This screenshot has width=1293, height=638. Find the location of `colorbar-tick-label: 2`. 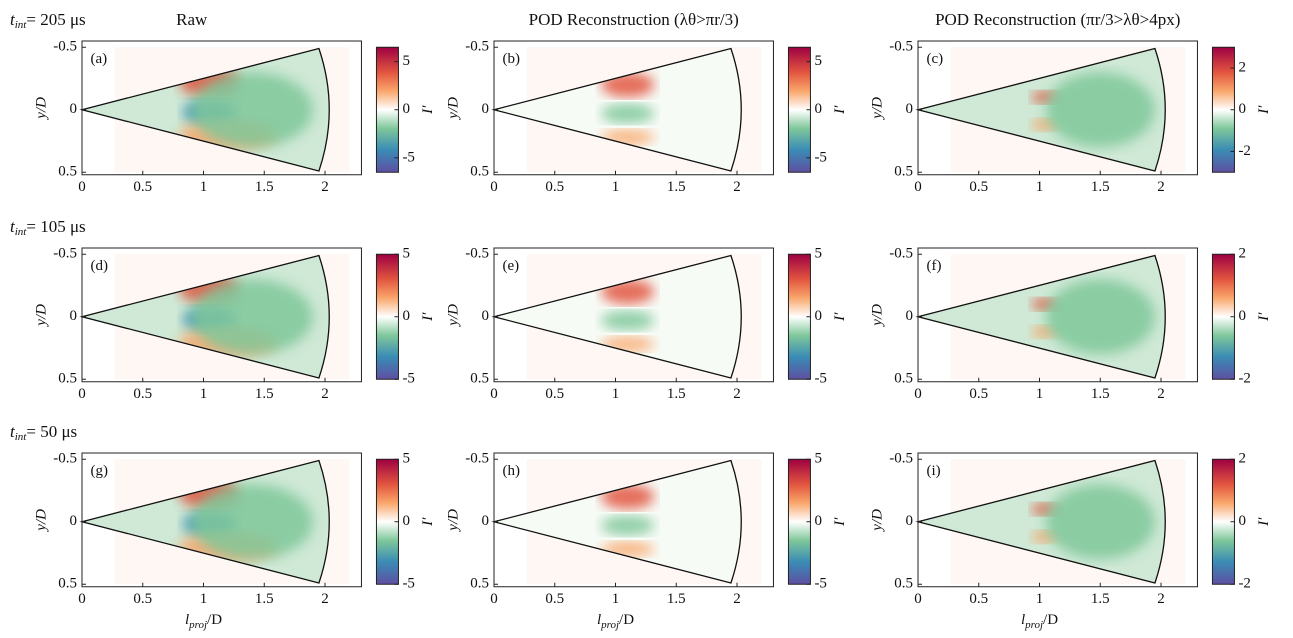

colorbar-tick-label: 2 is located at coordinates (1242, 68).